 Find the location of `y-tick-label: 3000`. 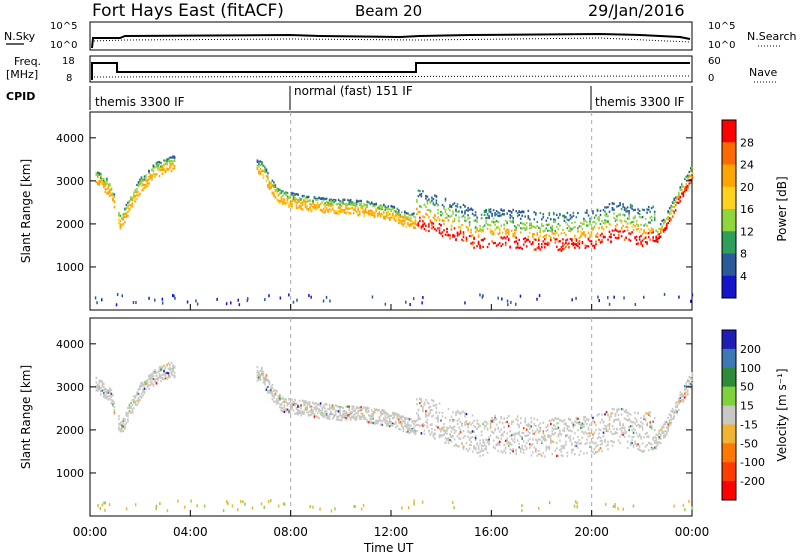

y-tick-label: 3000 is located at coordinates (70, 387).